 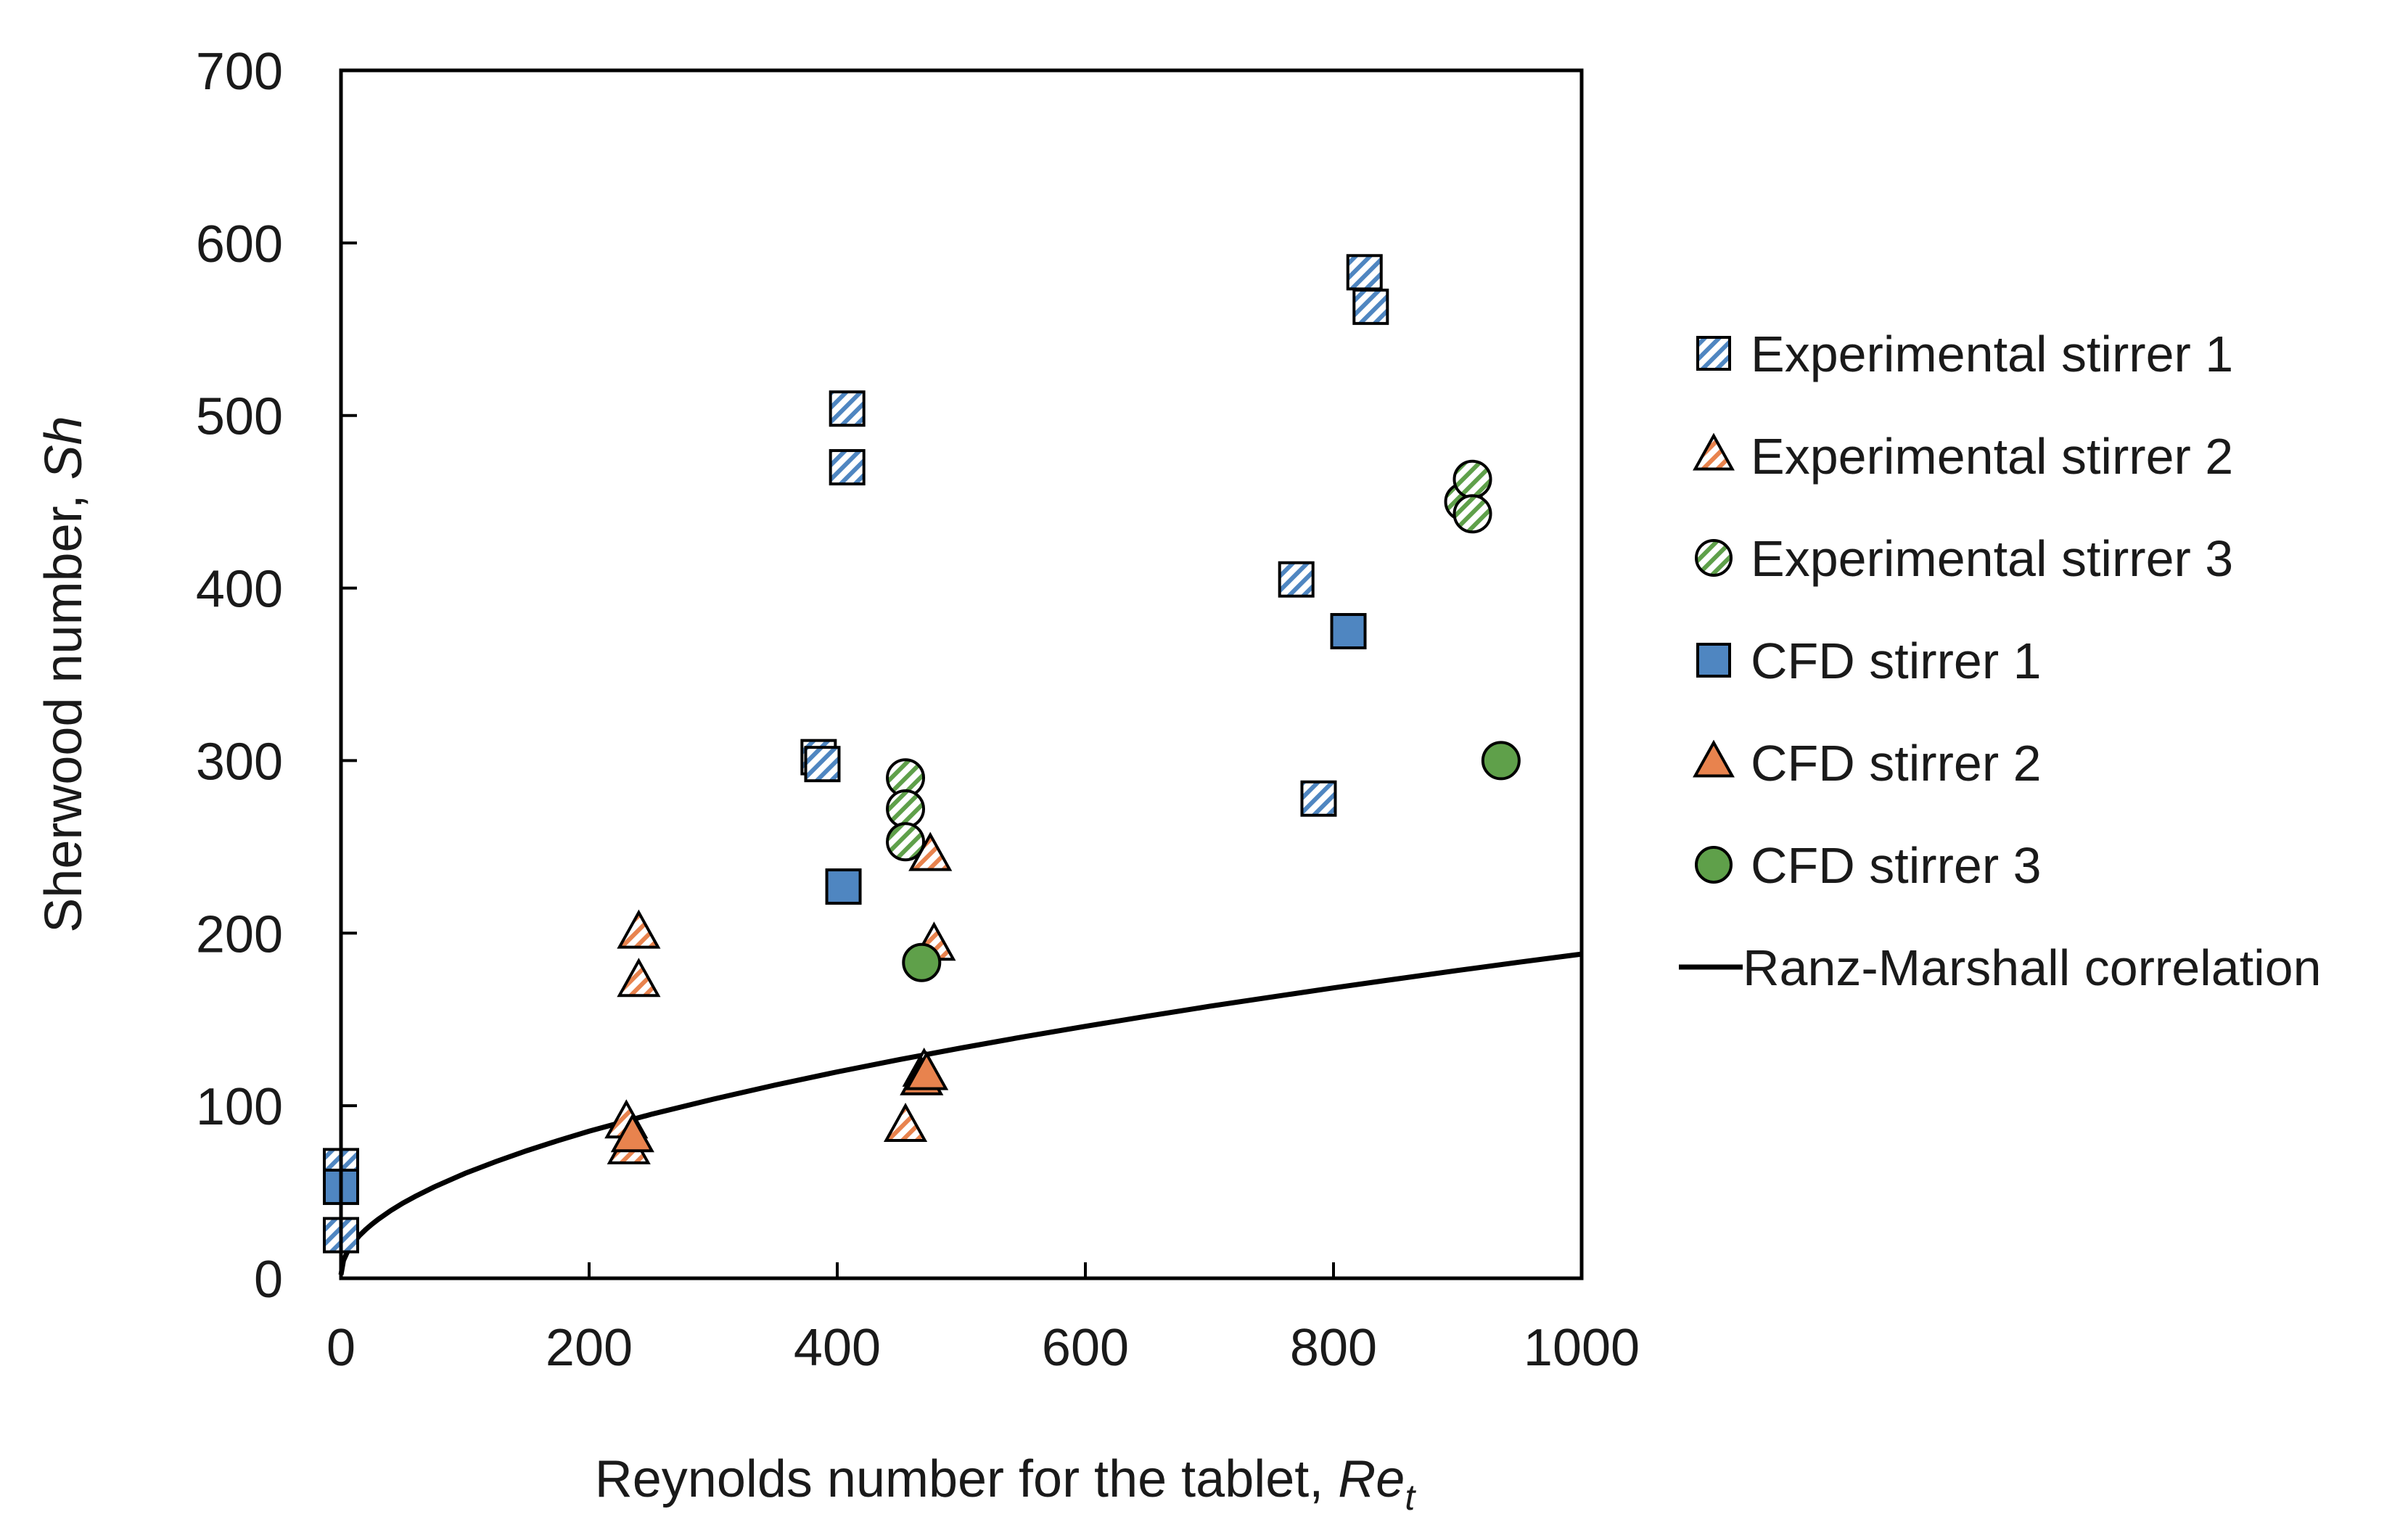 I want to click on experimental-stirrer-2-legend-marker, so click(x=1714, y=451).